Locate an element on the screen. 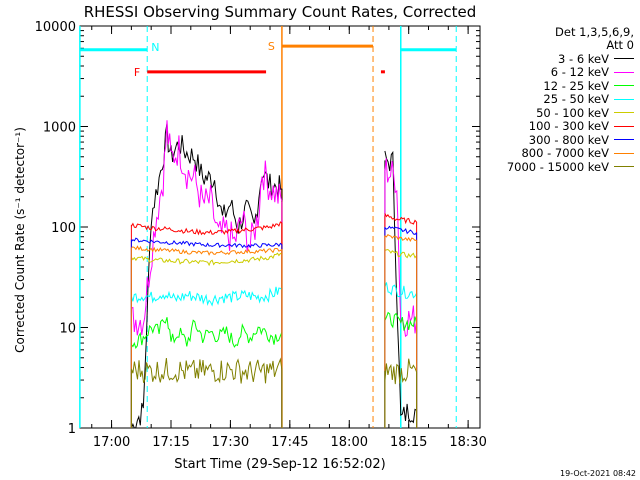 The width and height of the screenshot is (640, 480). legend-item: 7000 - 15000 keV is located at coordinates (559, 167).